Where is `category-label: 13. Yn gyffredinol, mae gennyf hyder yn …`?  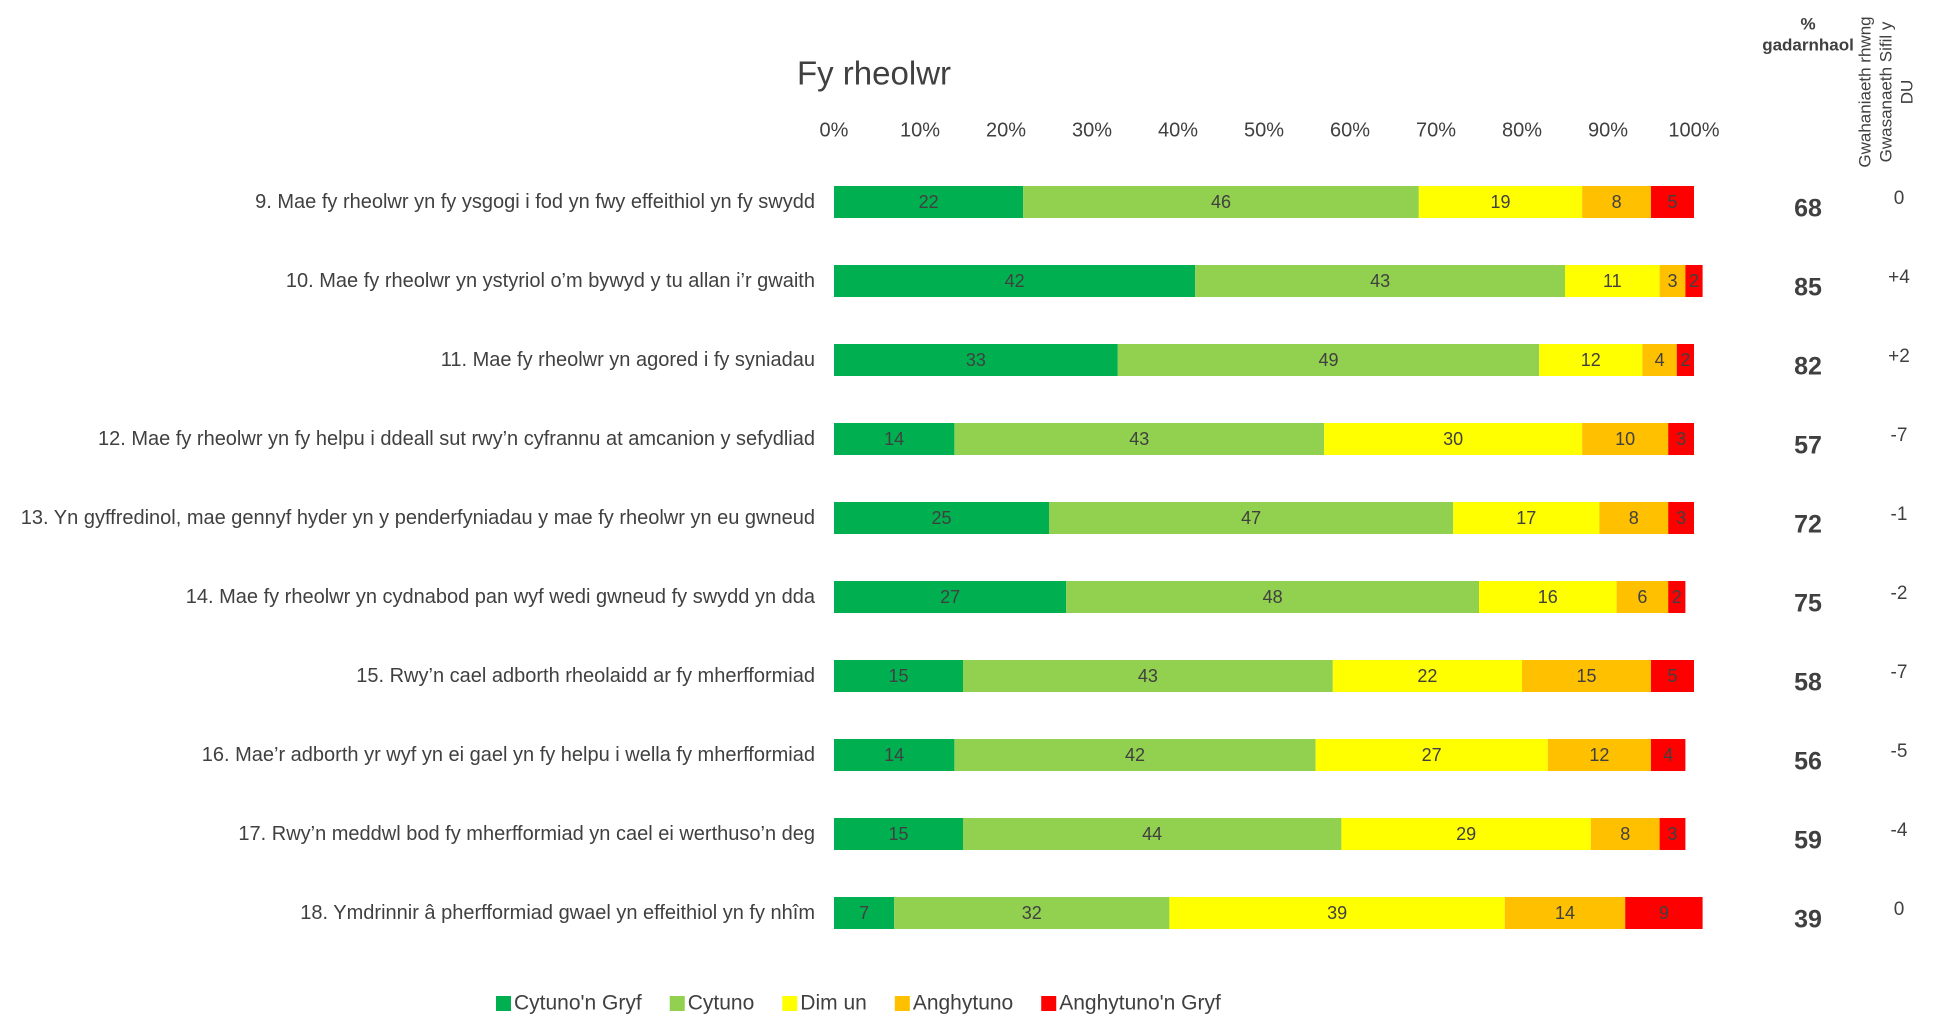 category-label: 13. Yn gyffredinol, mae gennyf hyder yn … is located at coordinates (412, 518).